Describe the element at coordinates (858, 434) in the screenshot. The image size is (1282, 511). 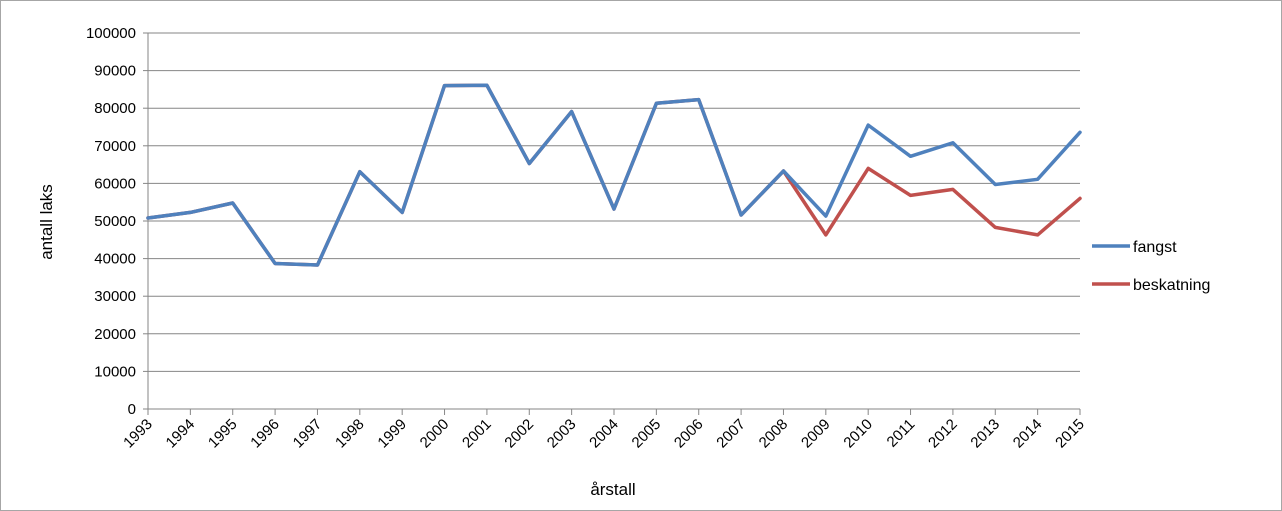
I see `x-tick-label-2010: 2010` at that location.